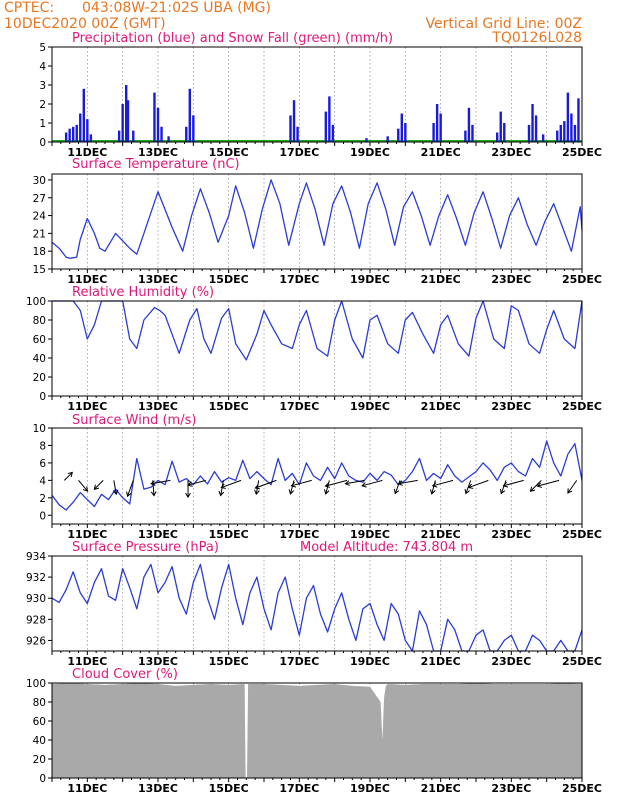  I want to click on y-tick-label: 24, so click(40, 217).